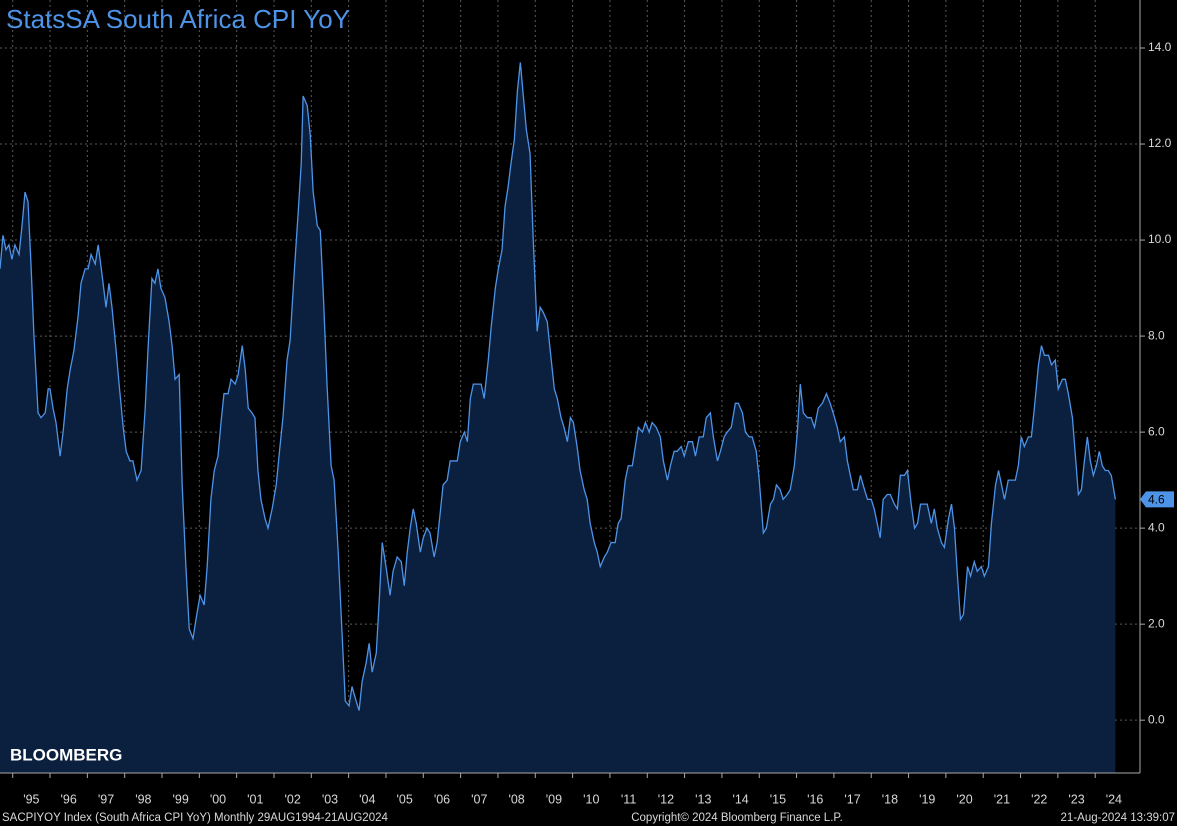 Image resolution: width=1177 pixels, height=826 pixels. I want to click on x-tick-label: '19, so click(927, 799).